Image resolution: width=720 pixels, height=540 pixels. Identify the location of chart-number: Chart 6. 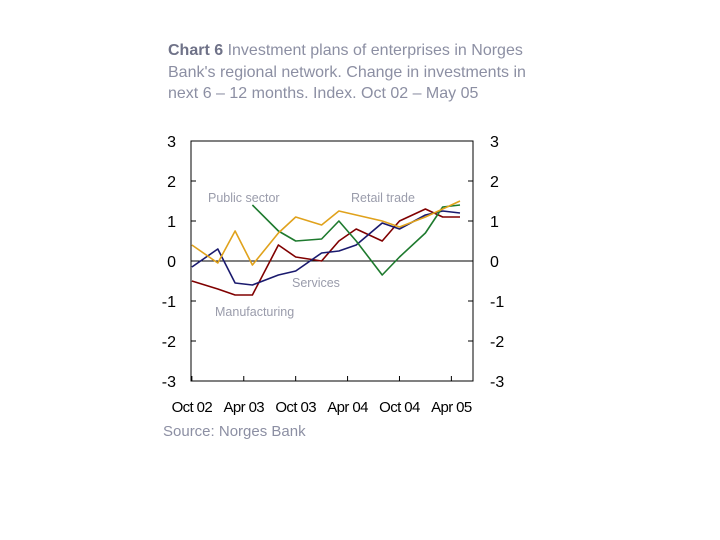
(196, 50).